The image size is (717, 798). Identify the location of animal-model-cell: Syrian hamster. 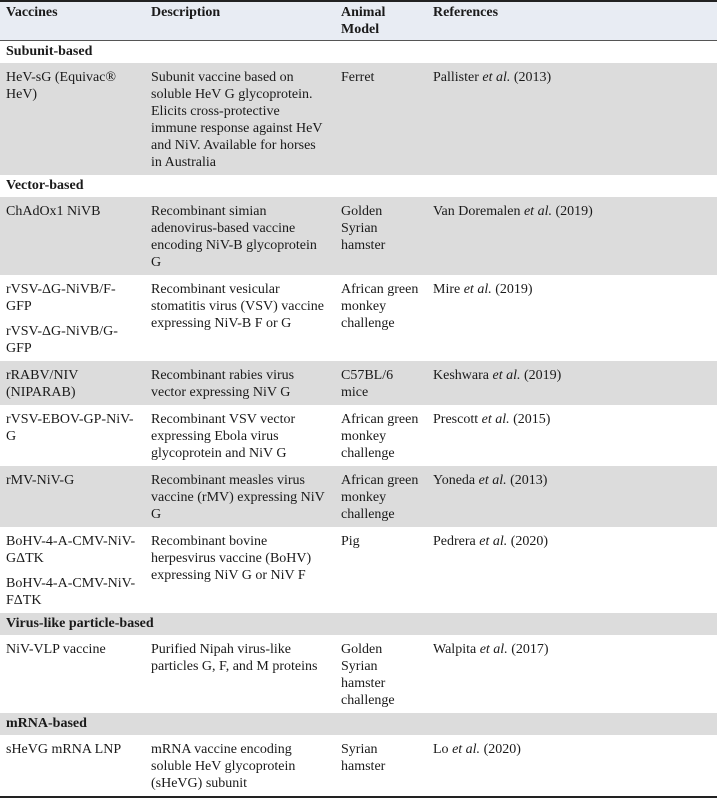
(363, 758).